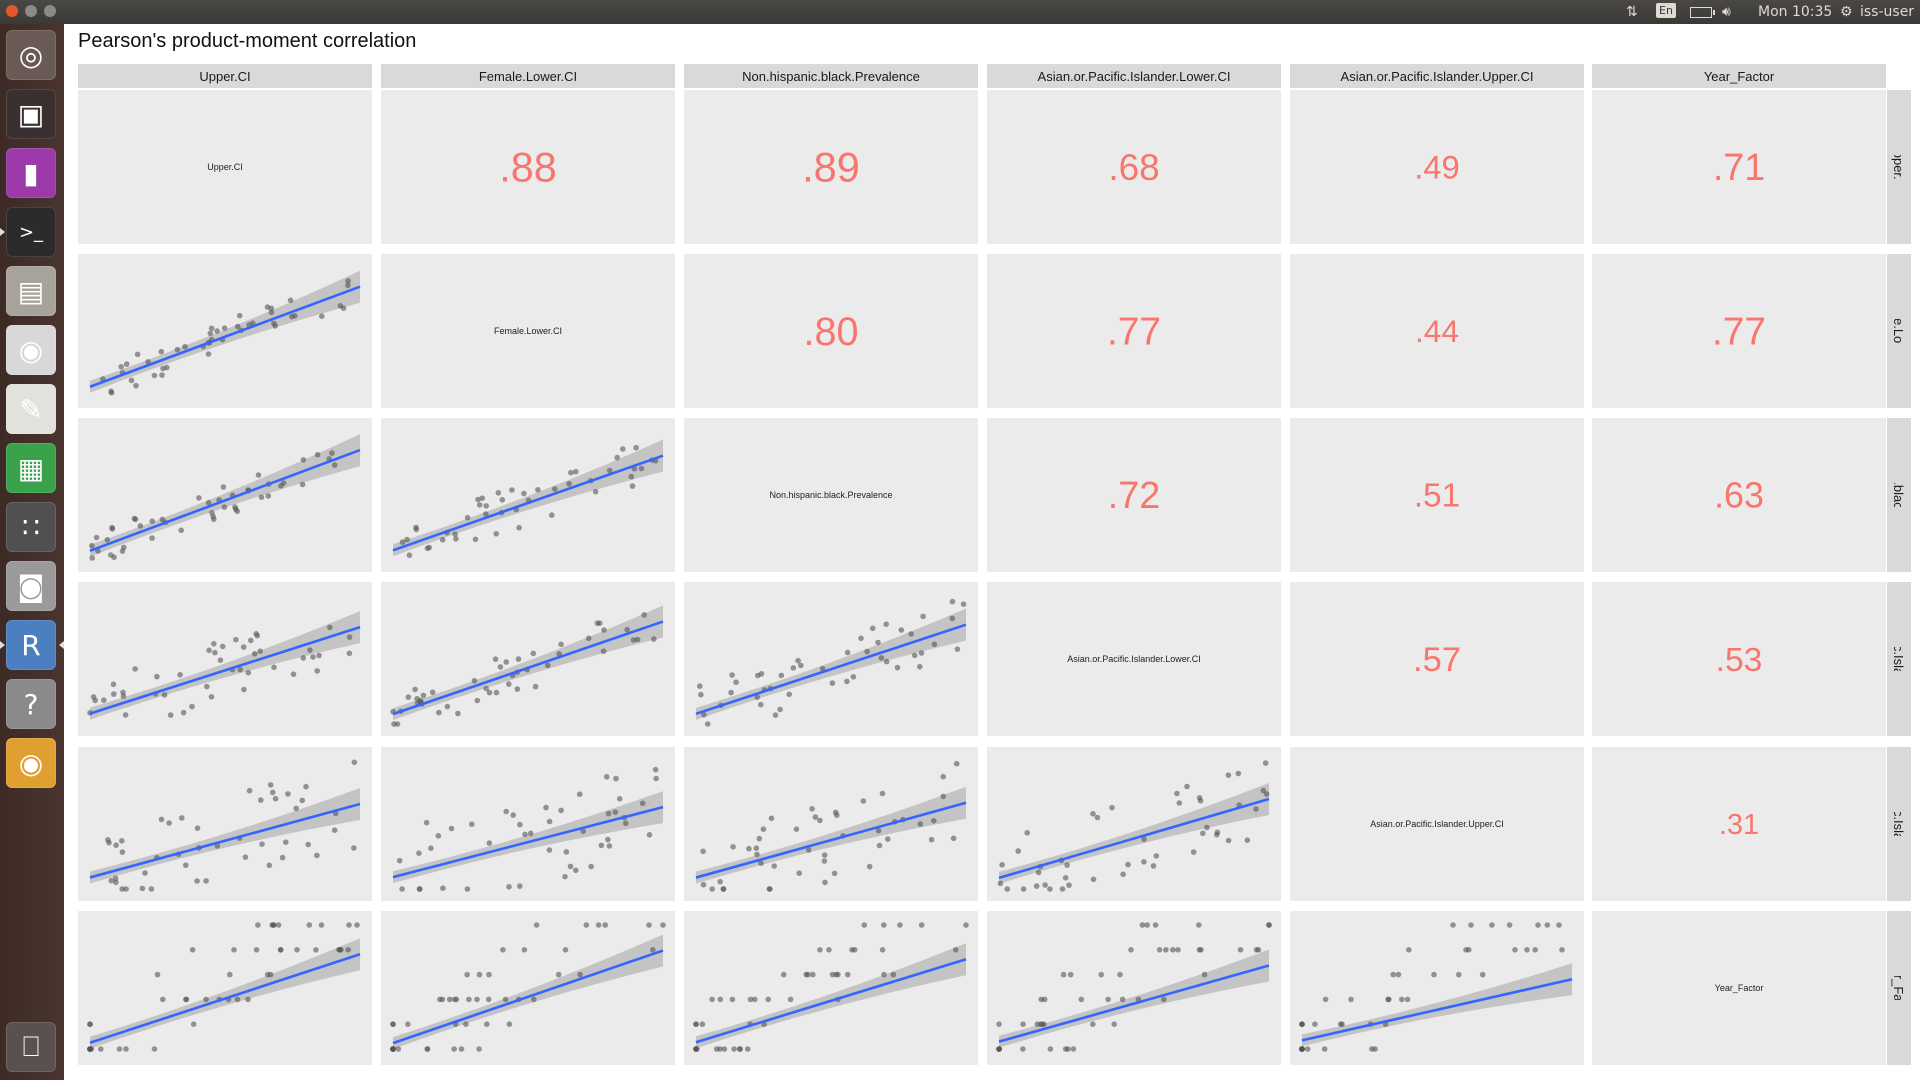 This screenshot has width=1920, height=1080. What do you see at coordinates (31, 763) in the screenshot?
I see `chrome-alt-icon: ◉` at bounding box center [31, 763].